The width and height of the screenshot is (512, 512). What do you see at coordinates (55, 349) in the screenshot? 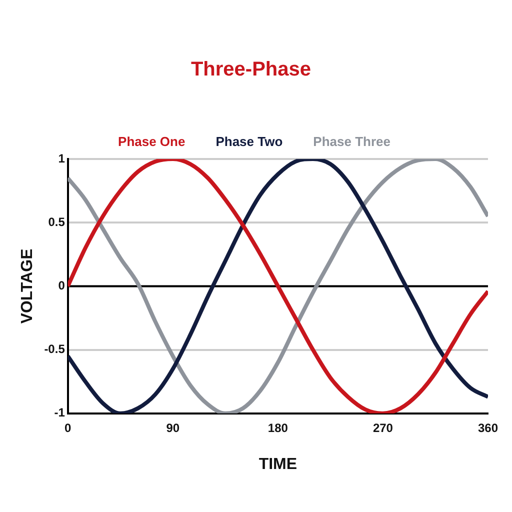
I see `y-tick-label: -0.5` at bounding box center [55, 349].